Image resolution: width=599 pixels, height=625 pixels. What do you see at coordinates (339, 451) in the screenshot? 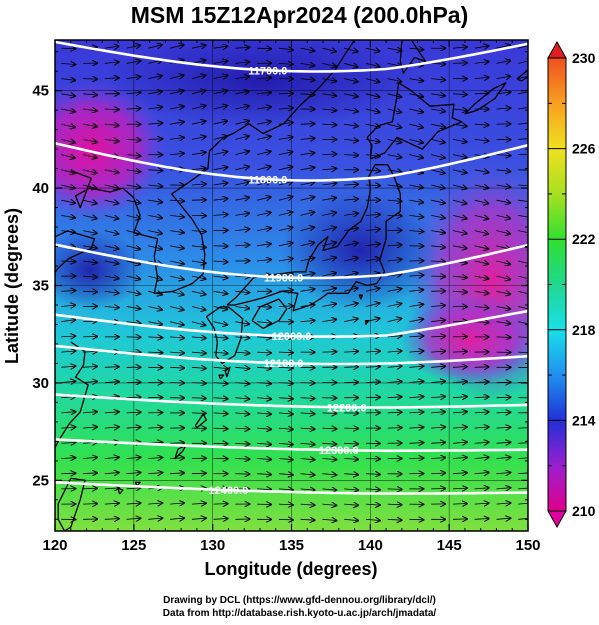
I see `height-contour-label: 12300.0` at bounding box center [339, 451].